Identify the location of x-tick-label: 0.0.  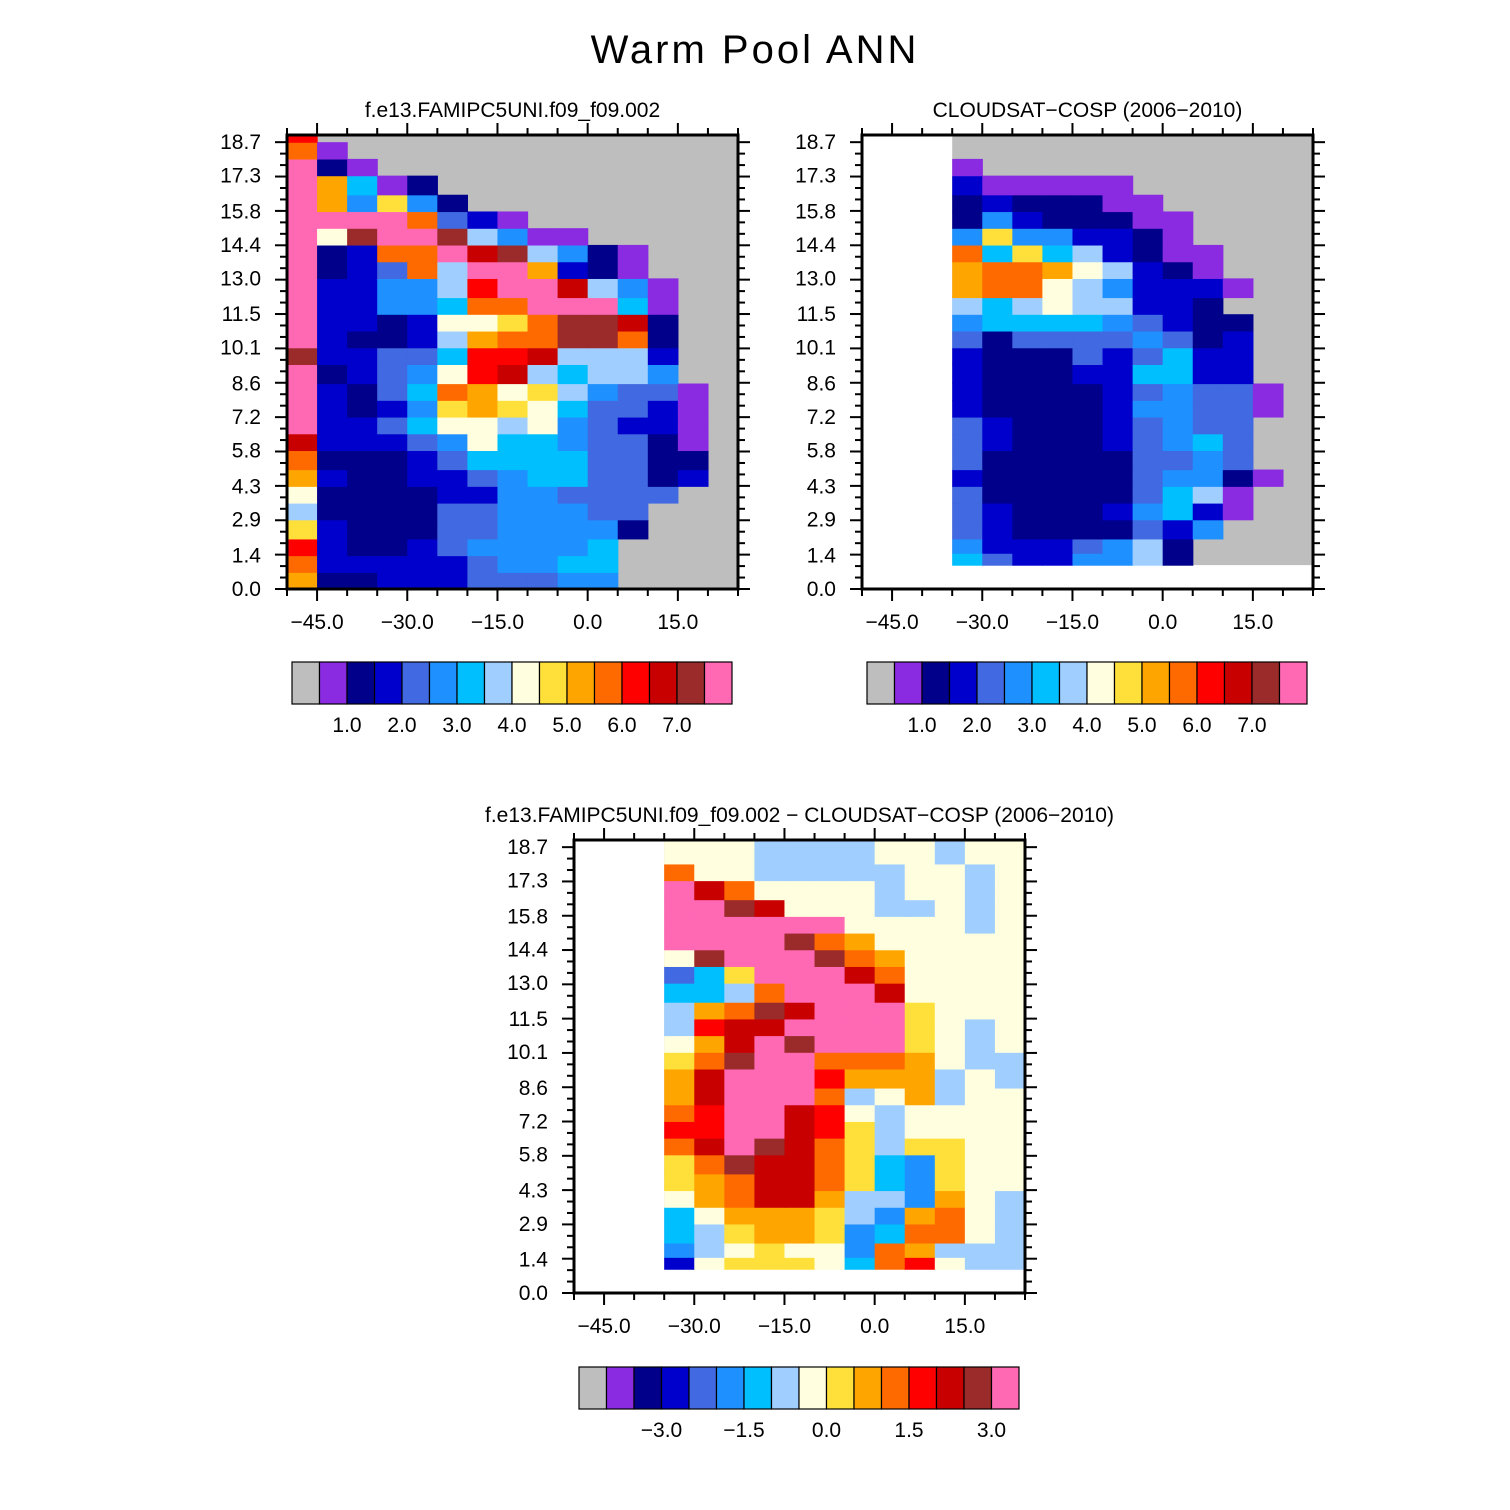
(874, 1326).